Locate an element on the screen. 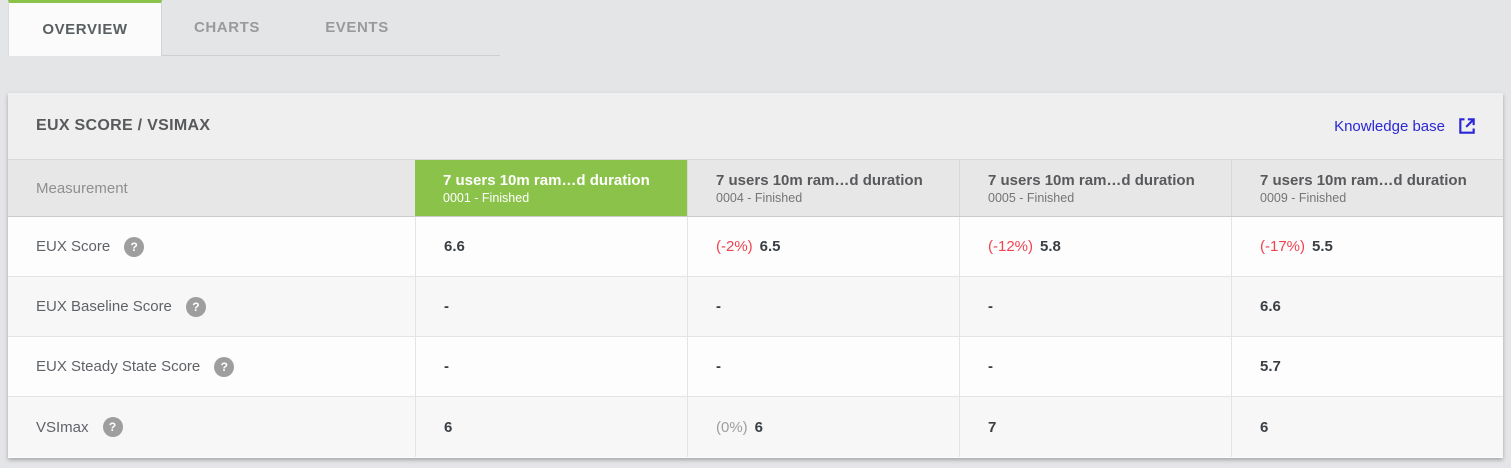  tab-overview-label: OVERVIEW is located at coordinates (85, 29).